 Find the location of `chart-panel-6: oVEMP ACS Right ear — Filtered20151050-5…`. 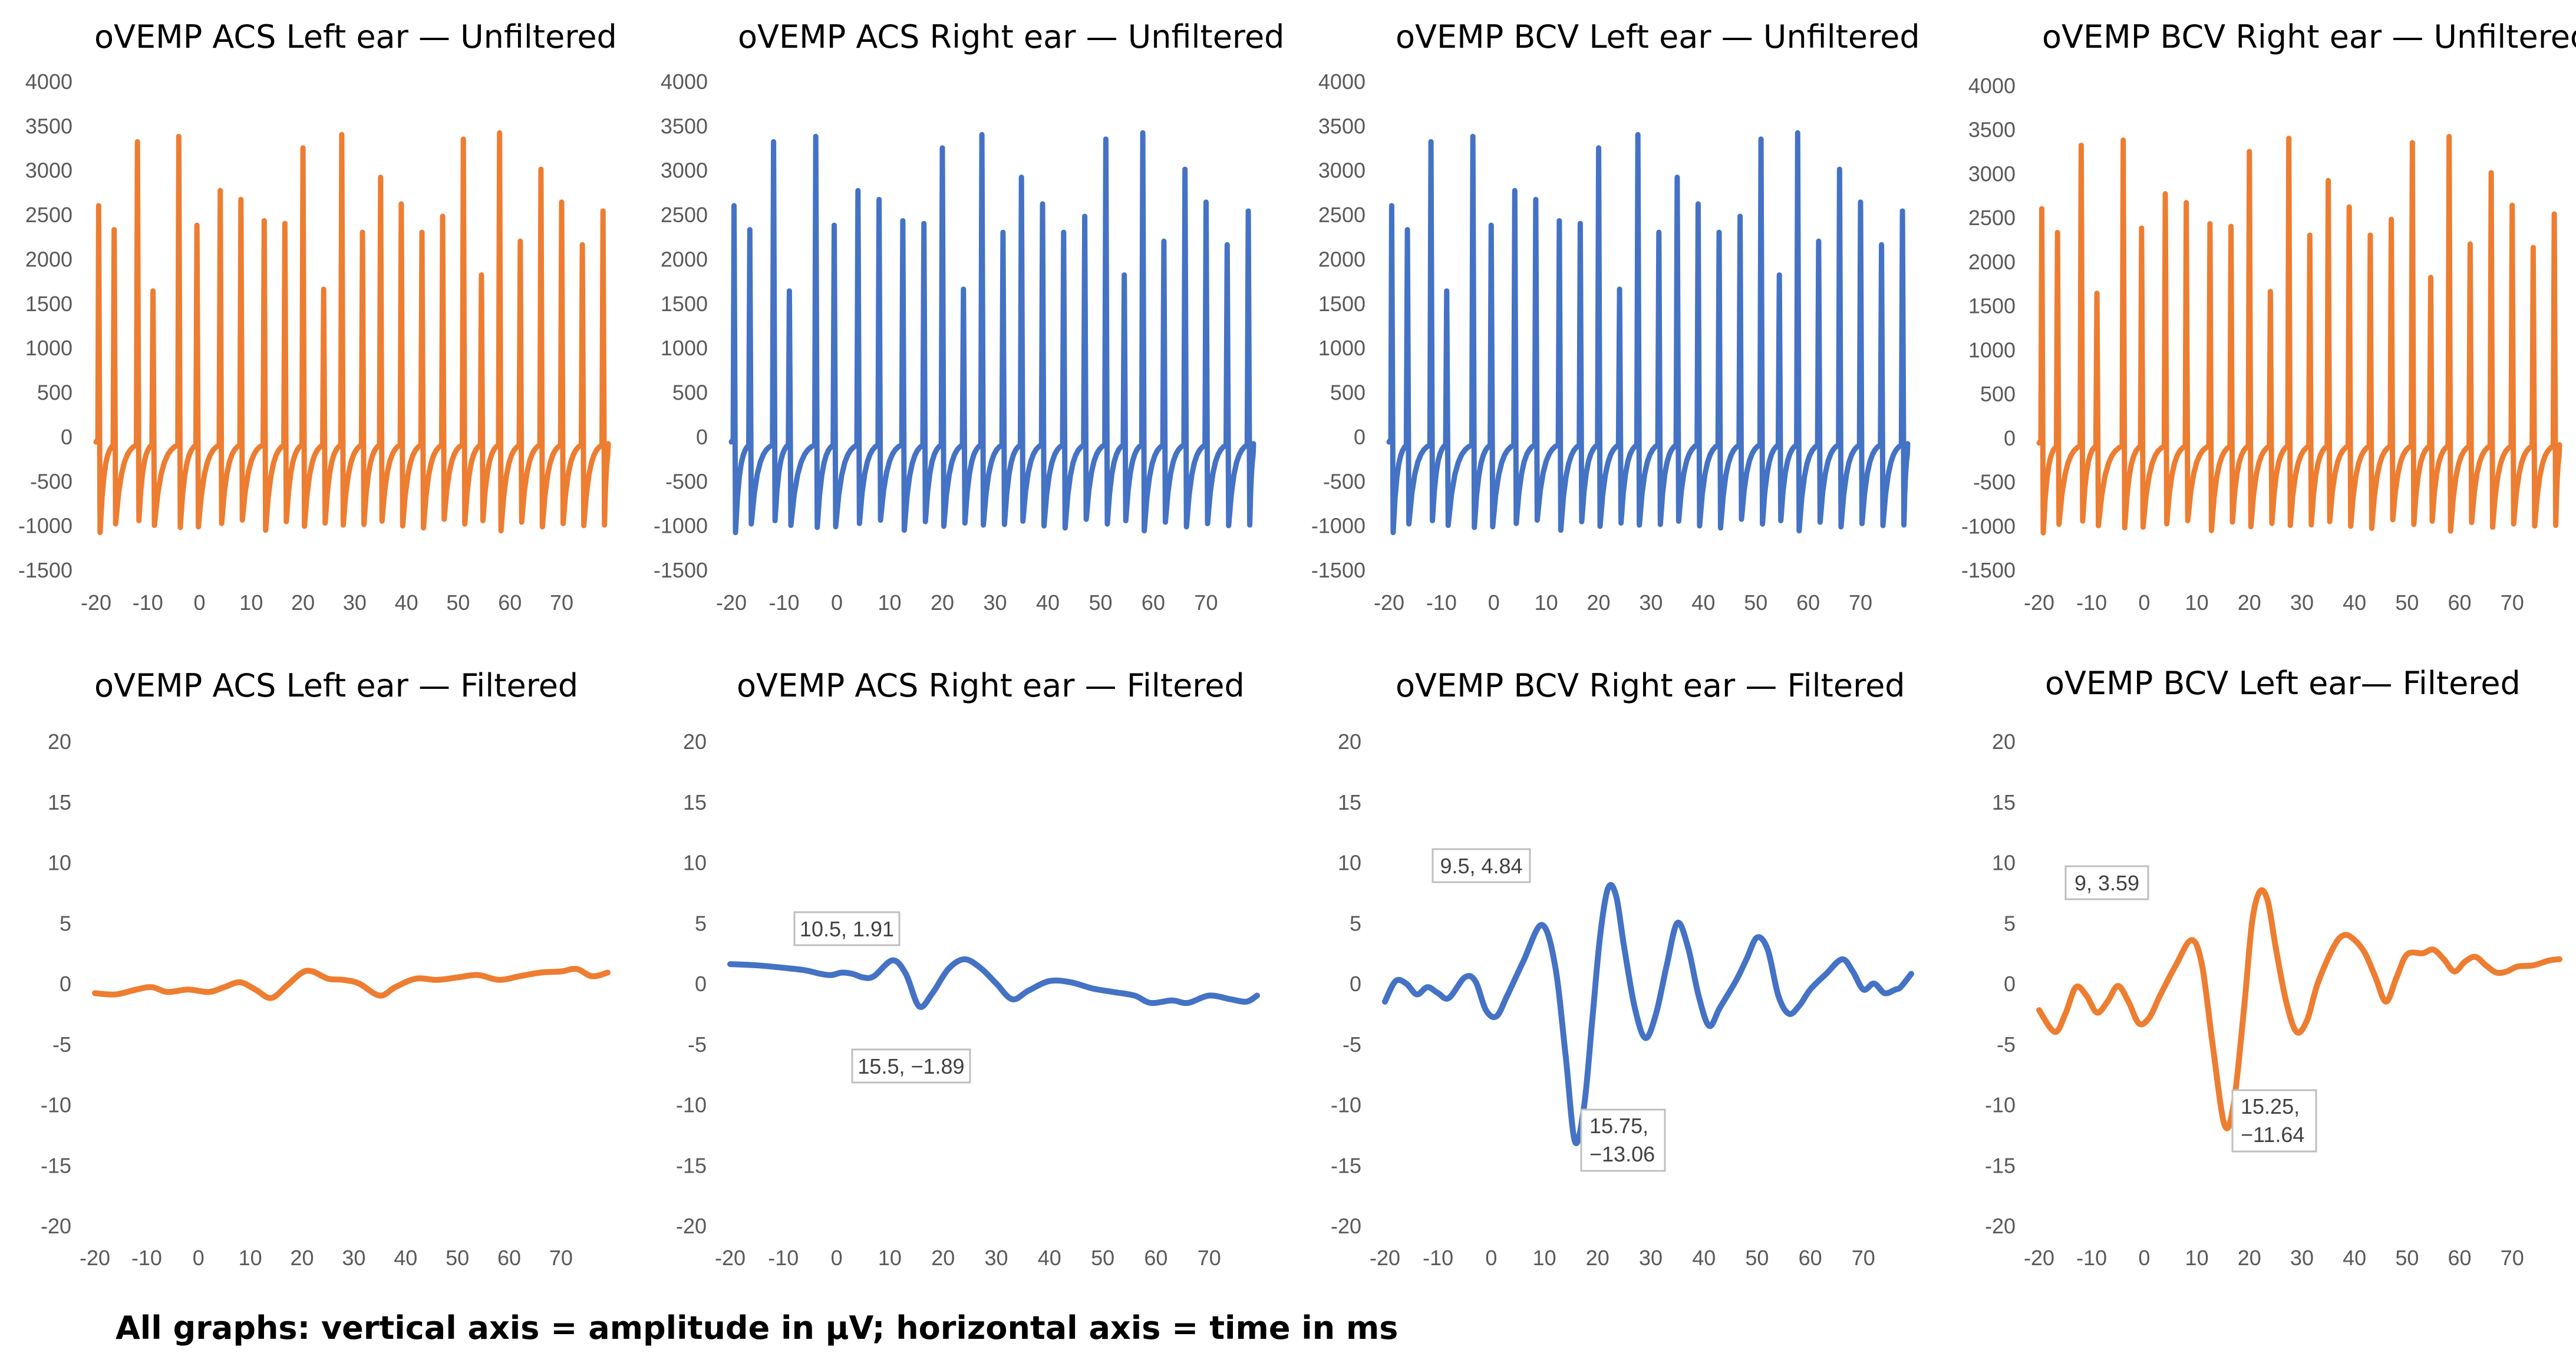

chart-panel-6: oVEMP ACS Right ear — Filtered20151050-5… is located at coordinates (968, 969).